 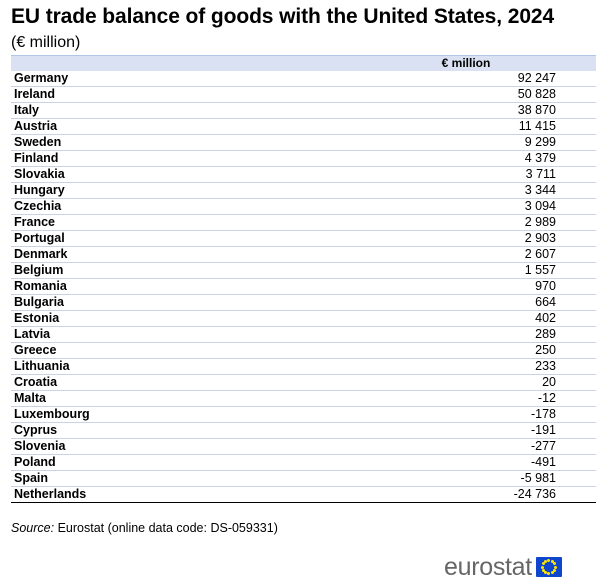 What do you see at coordinates (303, 303) in the screenshot?
I see `table-row: Bulgaria 664` at bounding box center [303, 303].